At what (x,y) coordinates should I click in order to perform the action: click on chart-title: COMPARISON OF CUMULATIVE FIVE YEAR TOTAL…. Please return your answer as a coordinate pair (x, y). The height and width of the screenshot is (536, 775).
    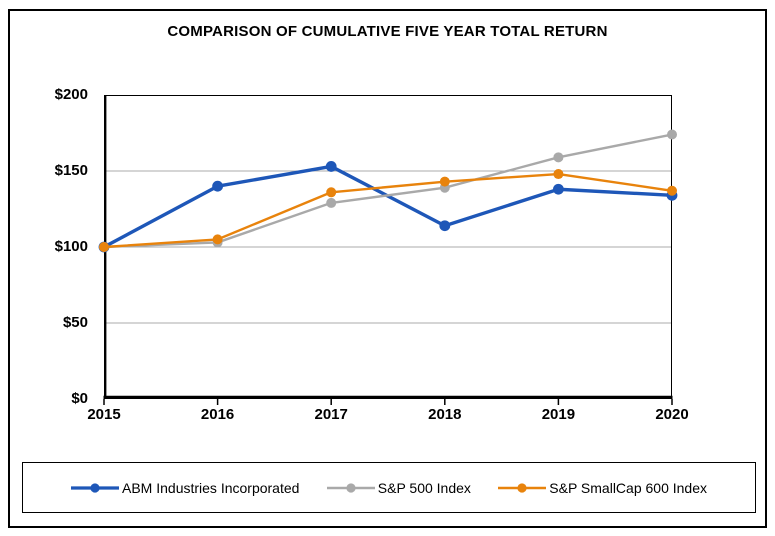
    Looking at the image, I should click on (387, 31).